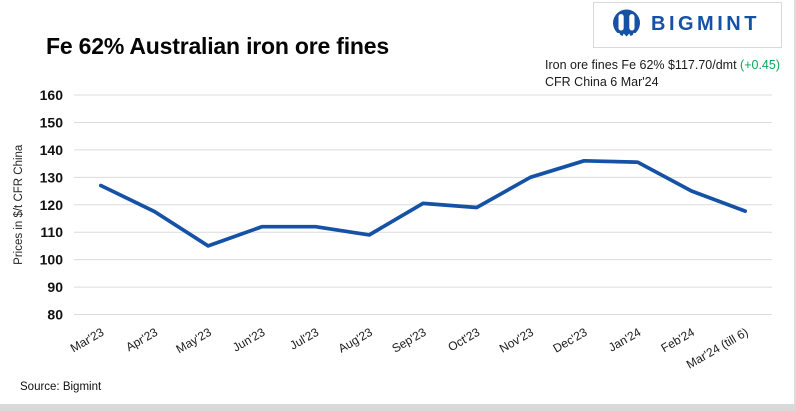  What do you see at coordinates (463, 339) in the screenshot?
I see `x-axis-tick-label: Oct'23` at bounding box center [463, 339].